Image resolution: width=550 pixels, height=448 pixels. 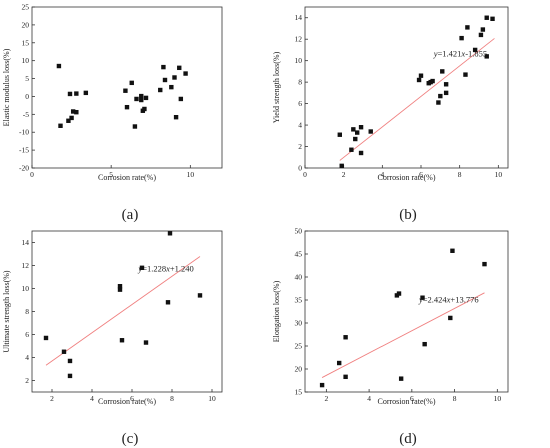 What do you see at coordinates (435, 53) in the screenshot?
I see `equation-part: y` at bounding box center [435, 53].